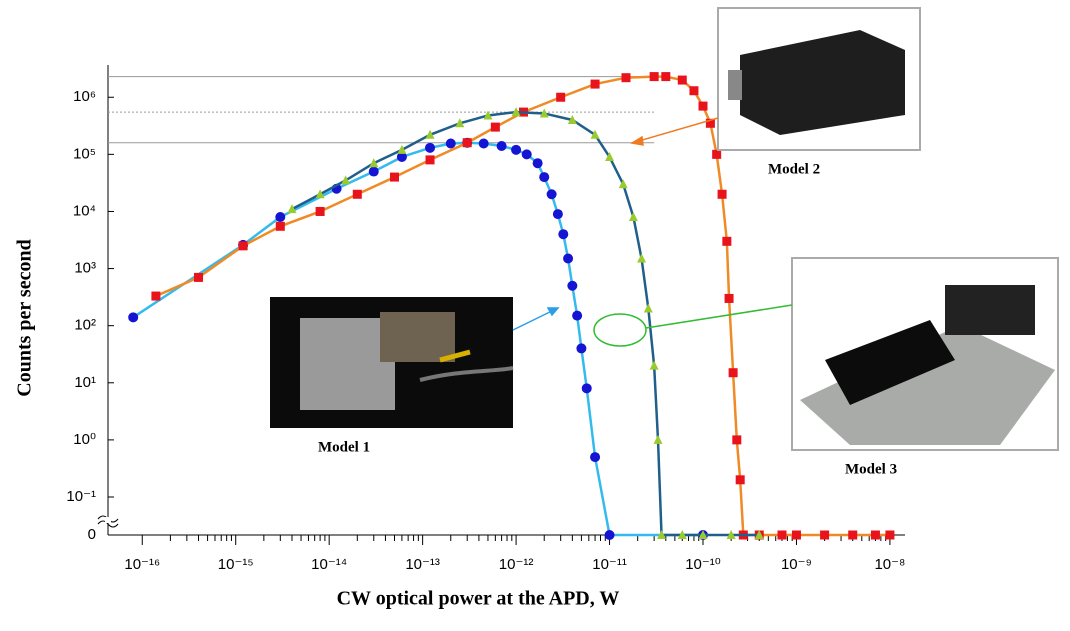  Describe the element at coordinates (703, 564) in the screenshot. I see `x-tick-label: 10⁻¹⁰` at that location.